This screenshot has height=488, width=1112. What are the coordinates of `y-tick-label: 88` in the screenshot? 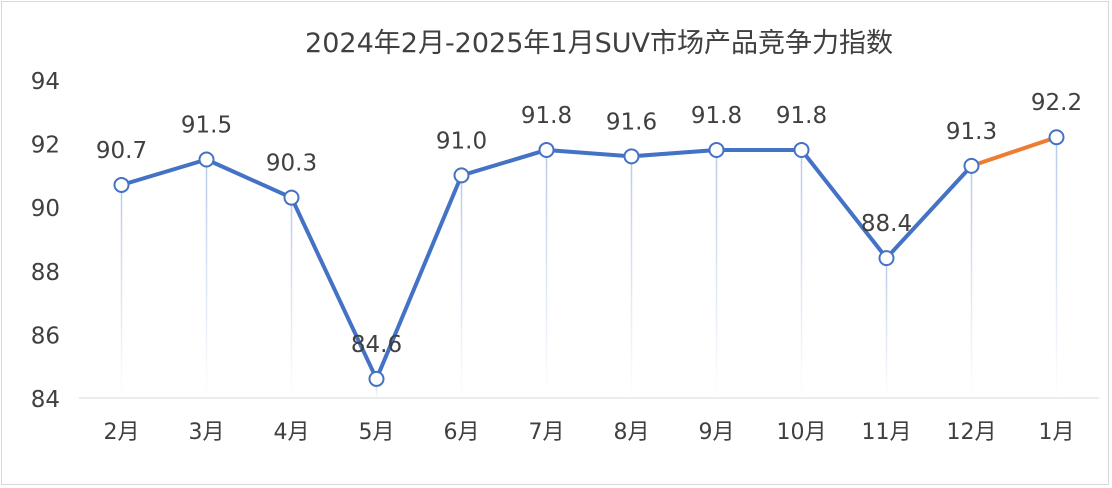 It's located at (45, 273).